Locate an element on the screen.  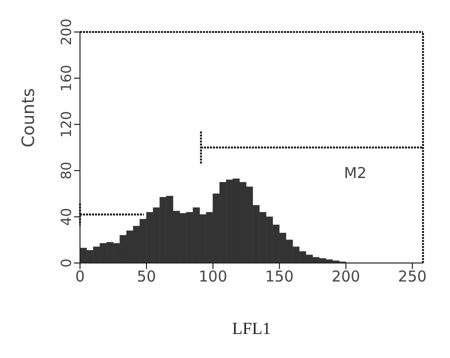
y-tick-label: 160 is located at coordinates (66, 78).